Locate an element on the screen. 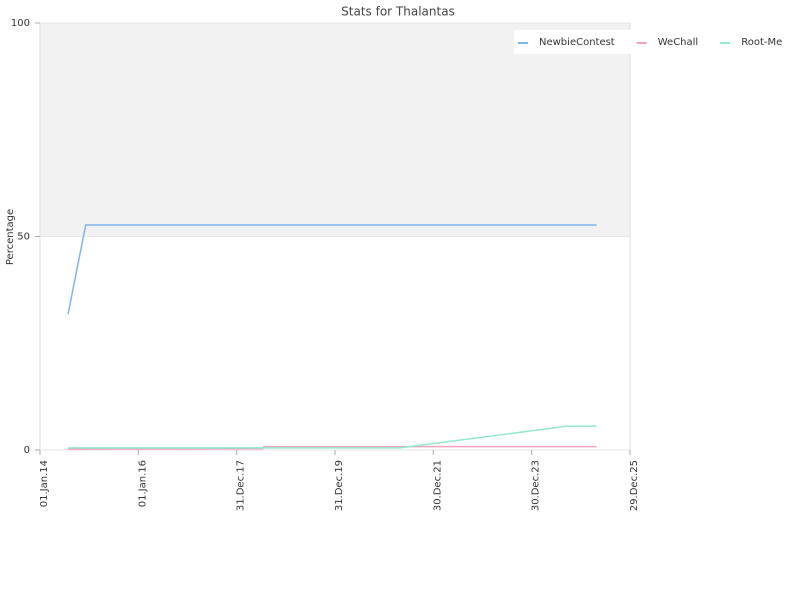 This screenshot has width=800, height=600. y-axis-label: Percentage is located at coordinates (10, 237).